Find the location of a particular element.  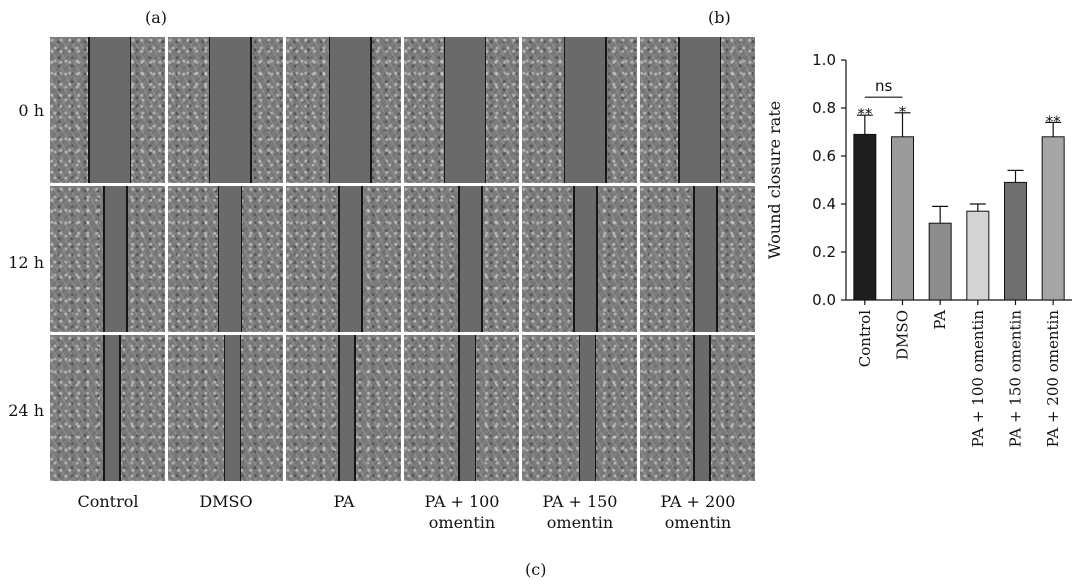

category-label-1: Control is located at coordinates (865, 338).